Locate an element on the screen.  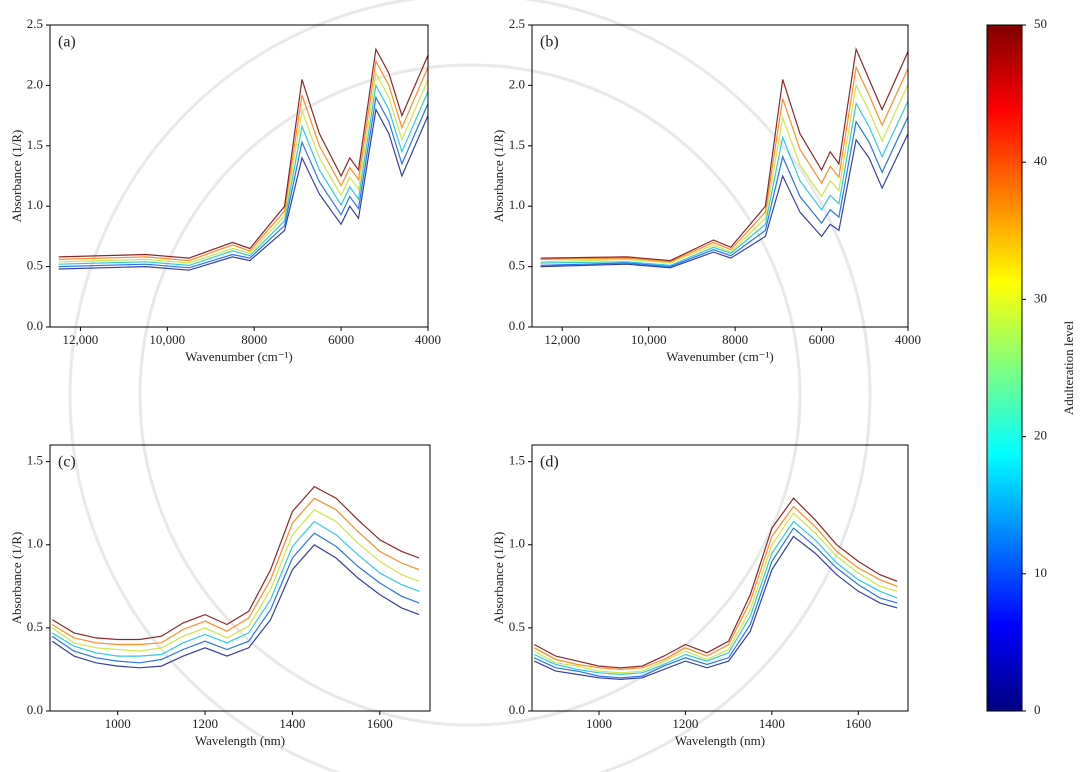
panel-label: (d) is located at coordinates (549, 462).